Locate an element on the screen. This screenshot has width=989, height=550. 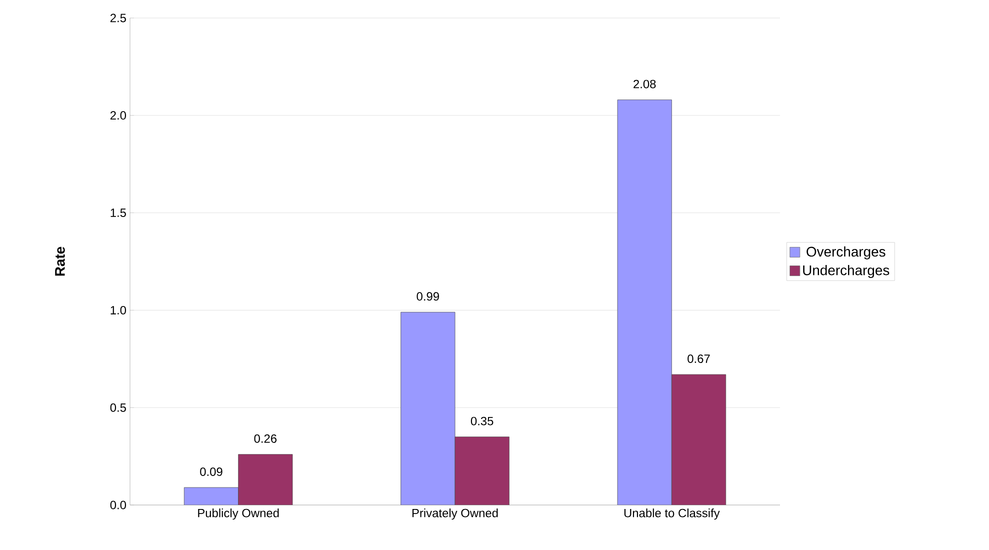
y-tick-label: 0.0 is located at coordinates (118, 505).